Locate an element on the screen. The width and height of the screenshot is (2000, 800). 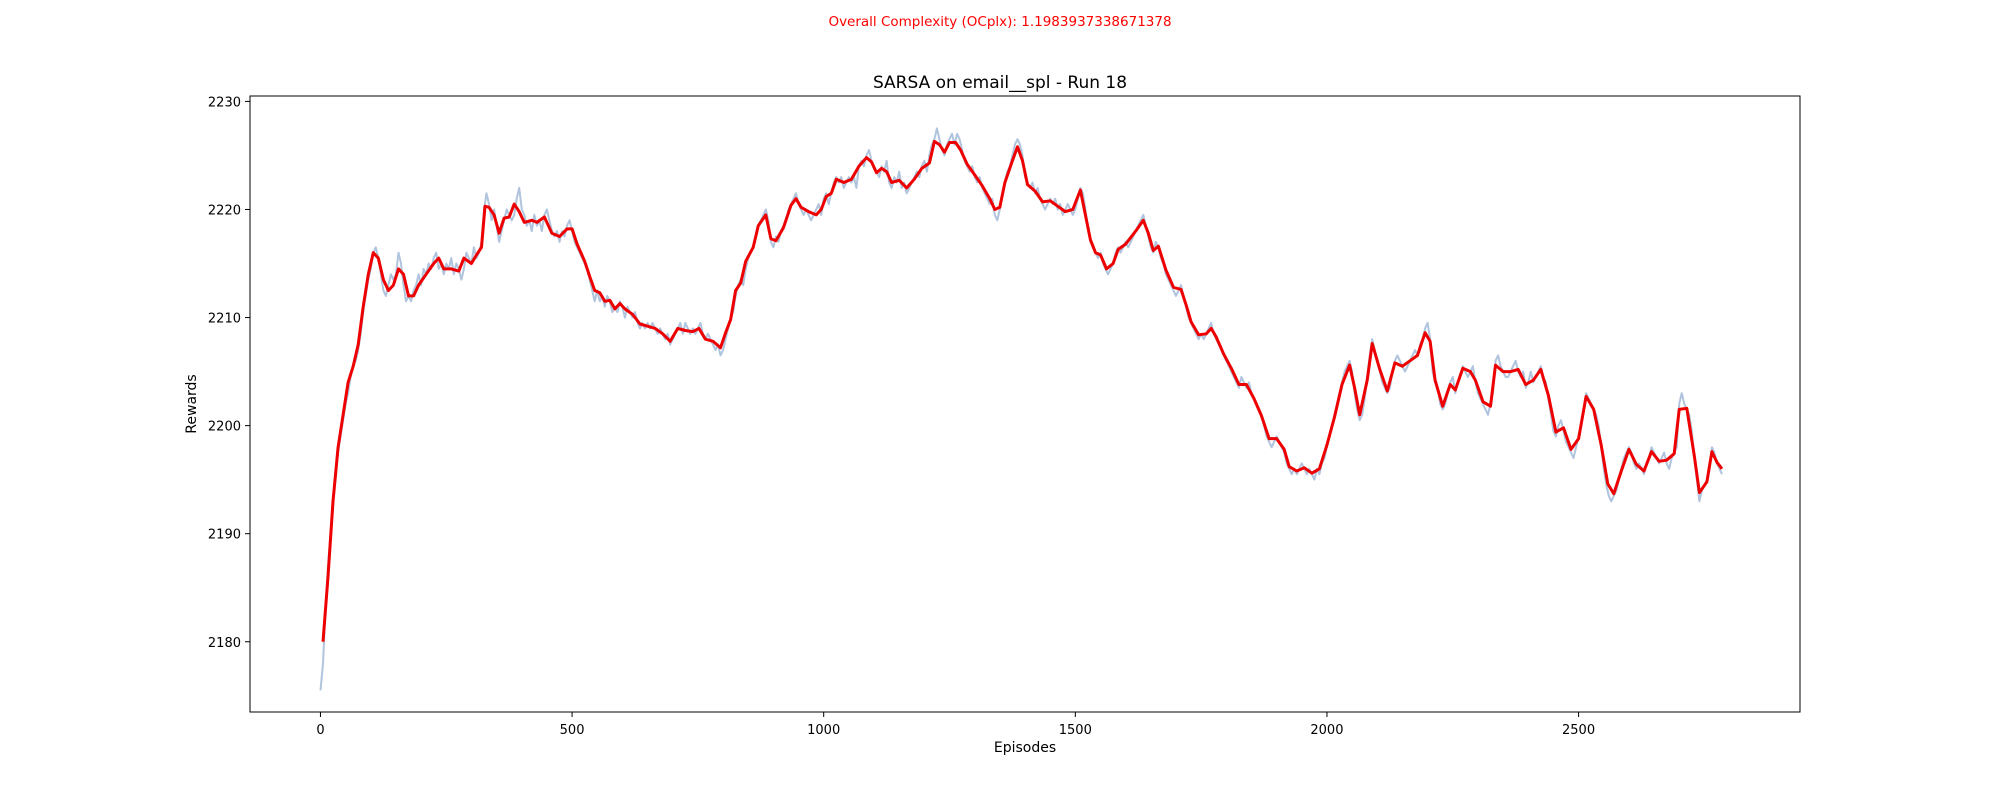
x-tick-label: 0 is located at coordinates (320, 730).